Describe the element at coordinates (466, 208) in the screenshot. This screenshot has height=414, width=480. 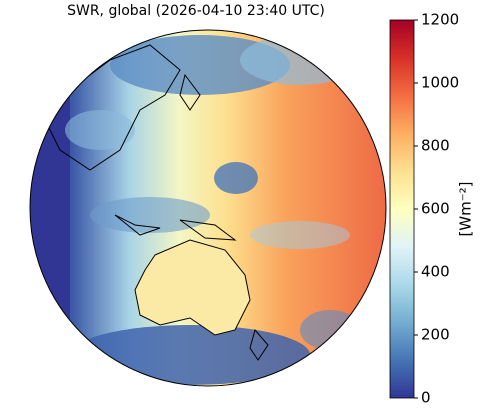
I see `colorbar-label: [Wm⁻²]` at that location.